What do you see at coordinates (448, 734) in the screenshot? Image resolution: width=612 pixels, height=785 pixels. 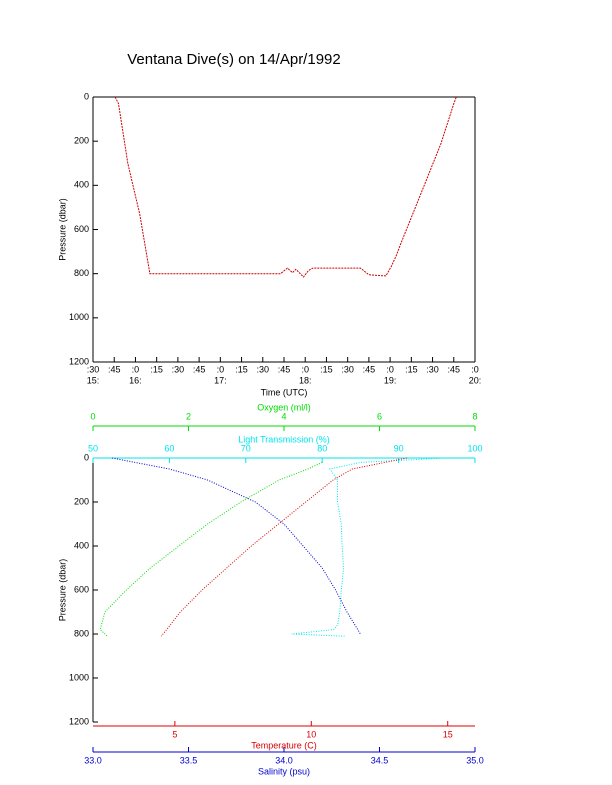 I see `x-tick-label: 15` at bounding box center [448, 734].